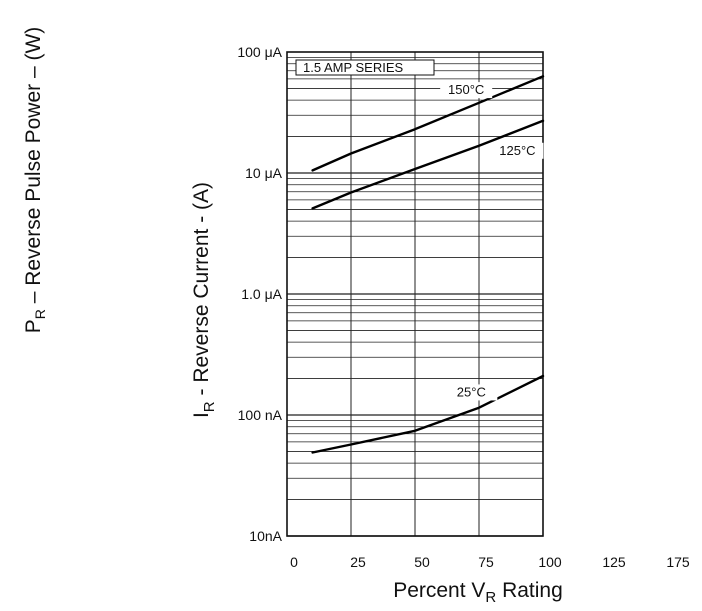 The height and width of the screenshot is (611, 702). I want to click on y-tick-label: 10 μA, so click(264, 173).